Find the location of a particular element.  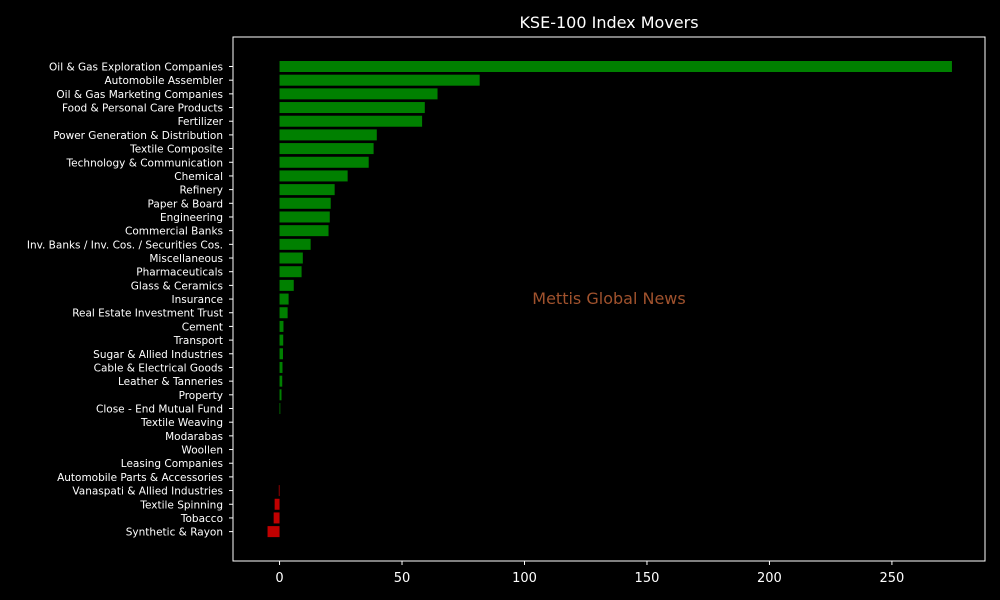

y-tick-label-power-generation-distribution: Power Generation & Distribution is located at coordinates (138, 136).